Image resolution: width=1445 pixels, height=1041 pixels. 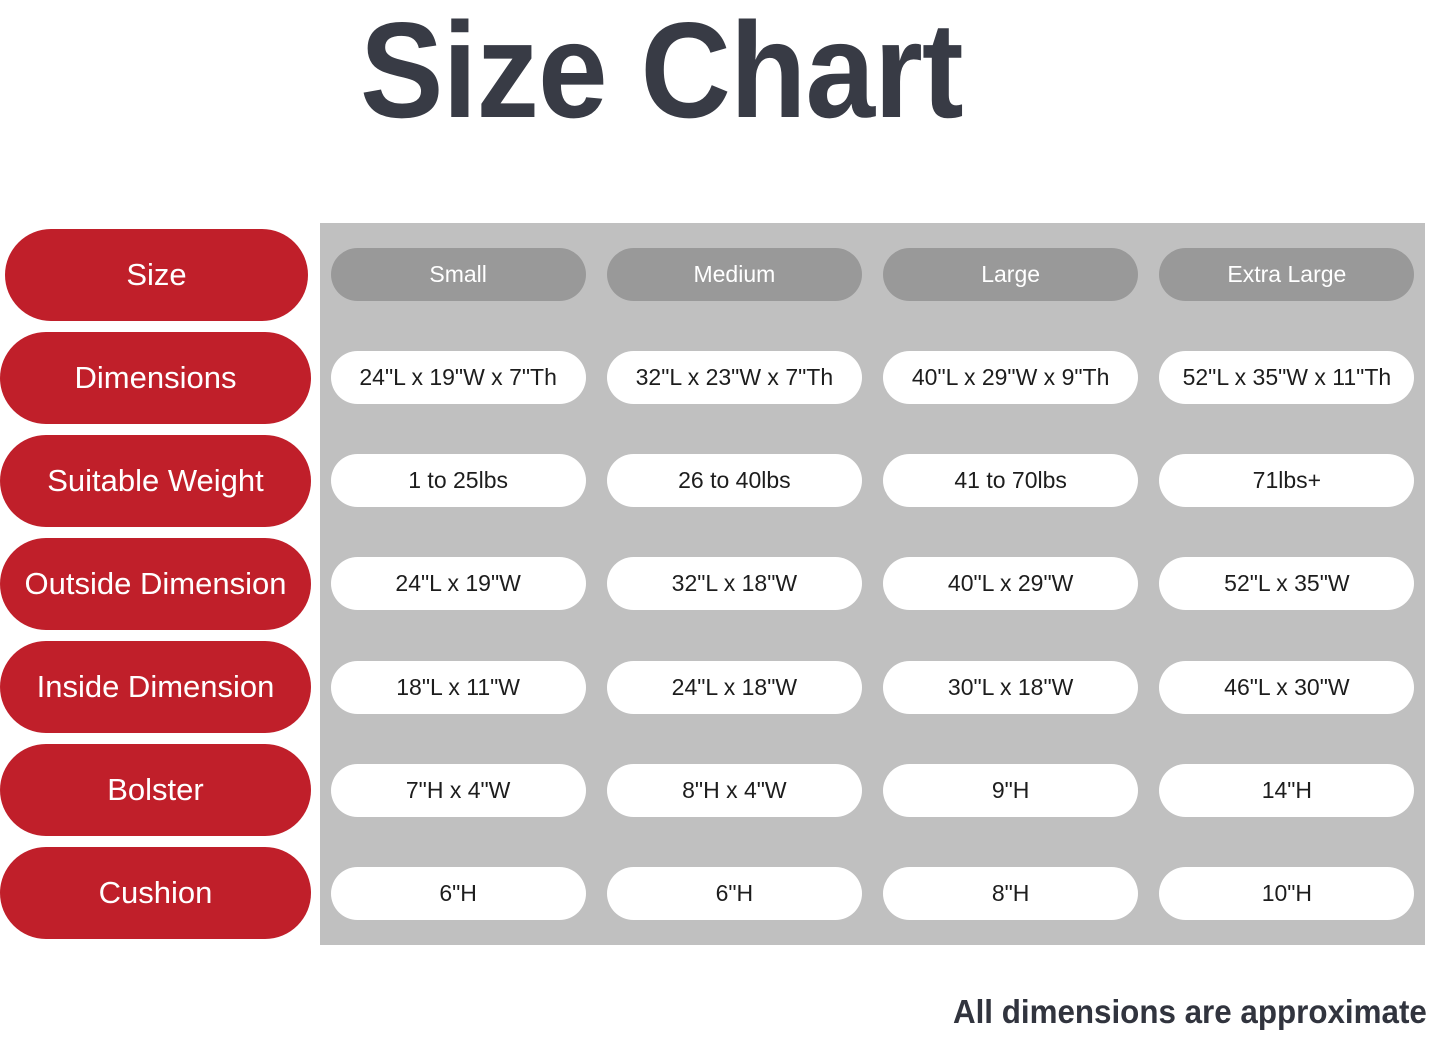 I want to click on table-cell-slot: 8"H x 4"W, so click(x=734, y=790).